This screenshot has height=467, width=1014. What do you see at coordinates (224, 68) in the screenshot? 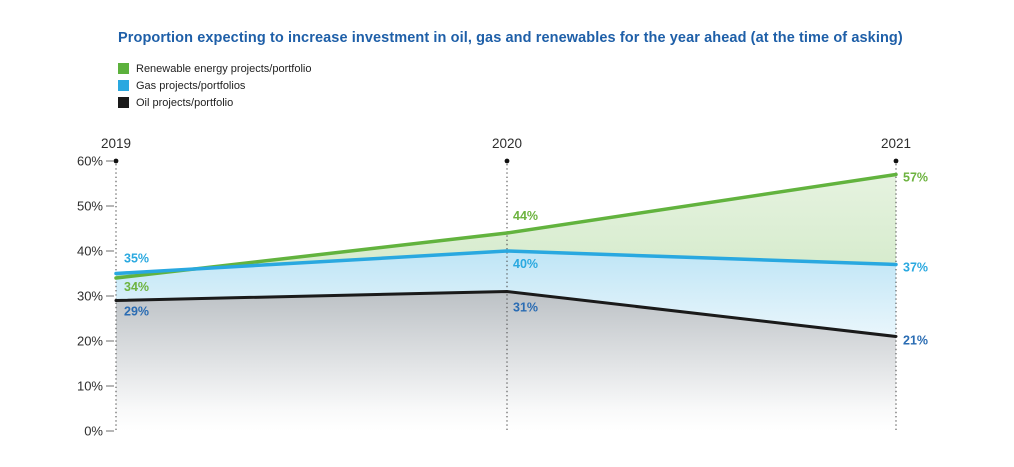
I see `legend-label-renewables: Renewable energy projects/portfolio` at bounding box center [224, 68].